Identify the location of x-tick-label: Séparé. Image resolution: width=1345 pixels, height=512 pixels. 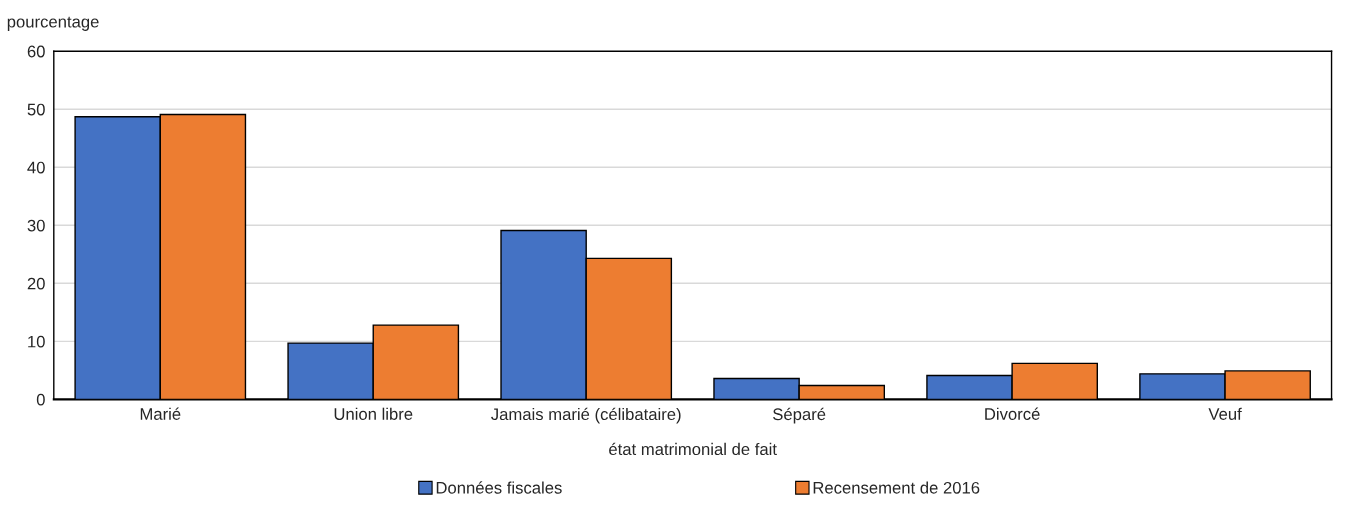
(799, 415).